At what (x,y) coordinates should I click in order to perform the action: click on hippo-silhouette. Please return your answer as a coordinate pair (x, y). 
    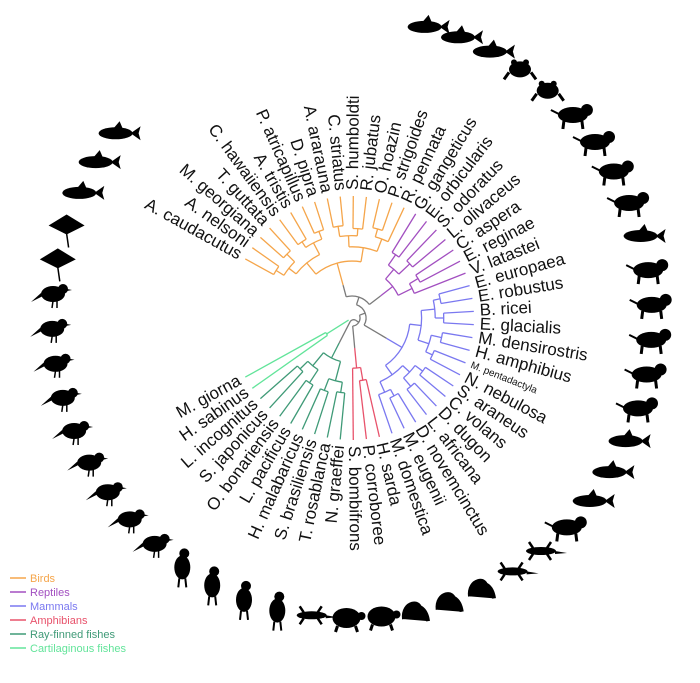
    Looking at the image, I should click on (636, 410).